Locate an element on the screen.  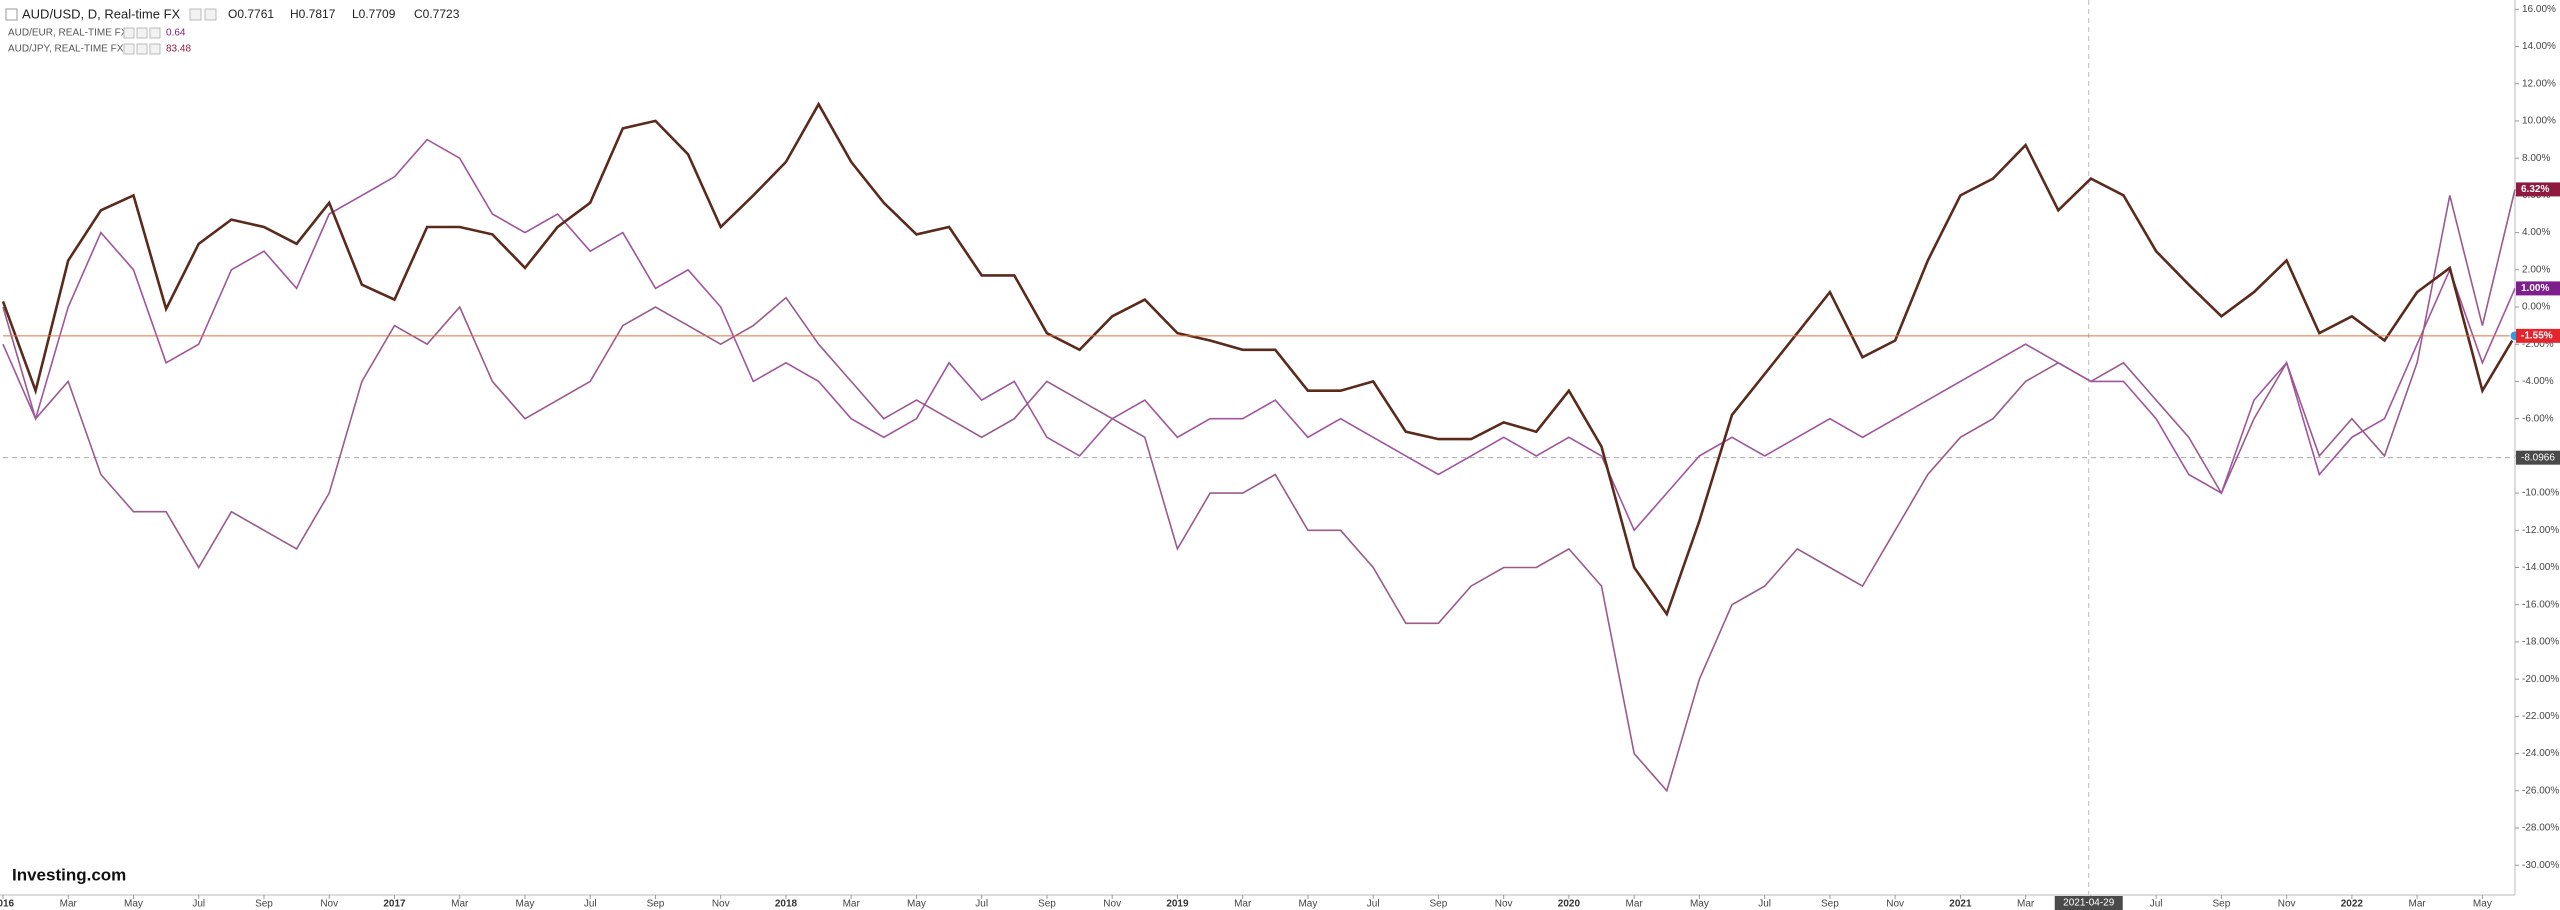
last-label: -1.55% is located at coordinates (2537, 335).